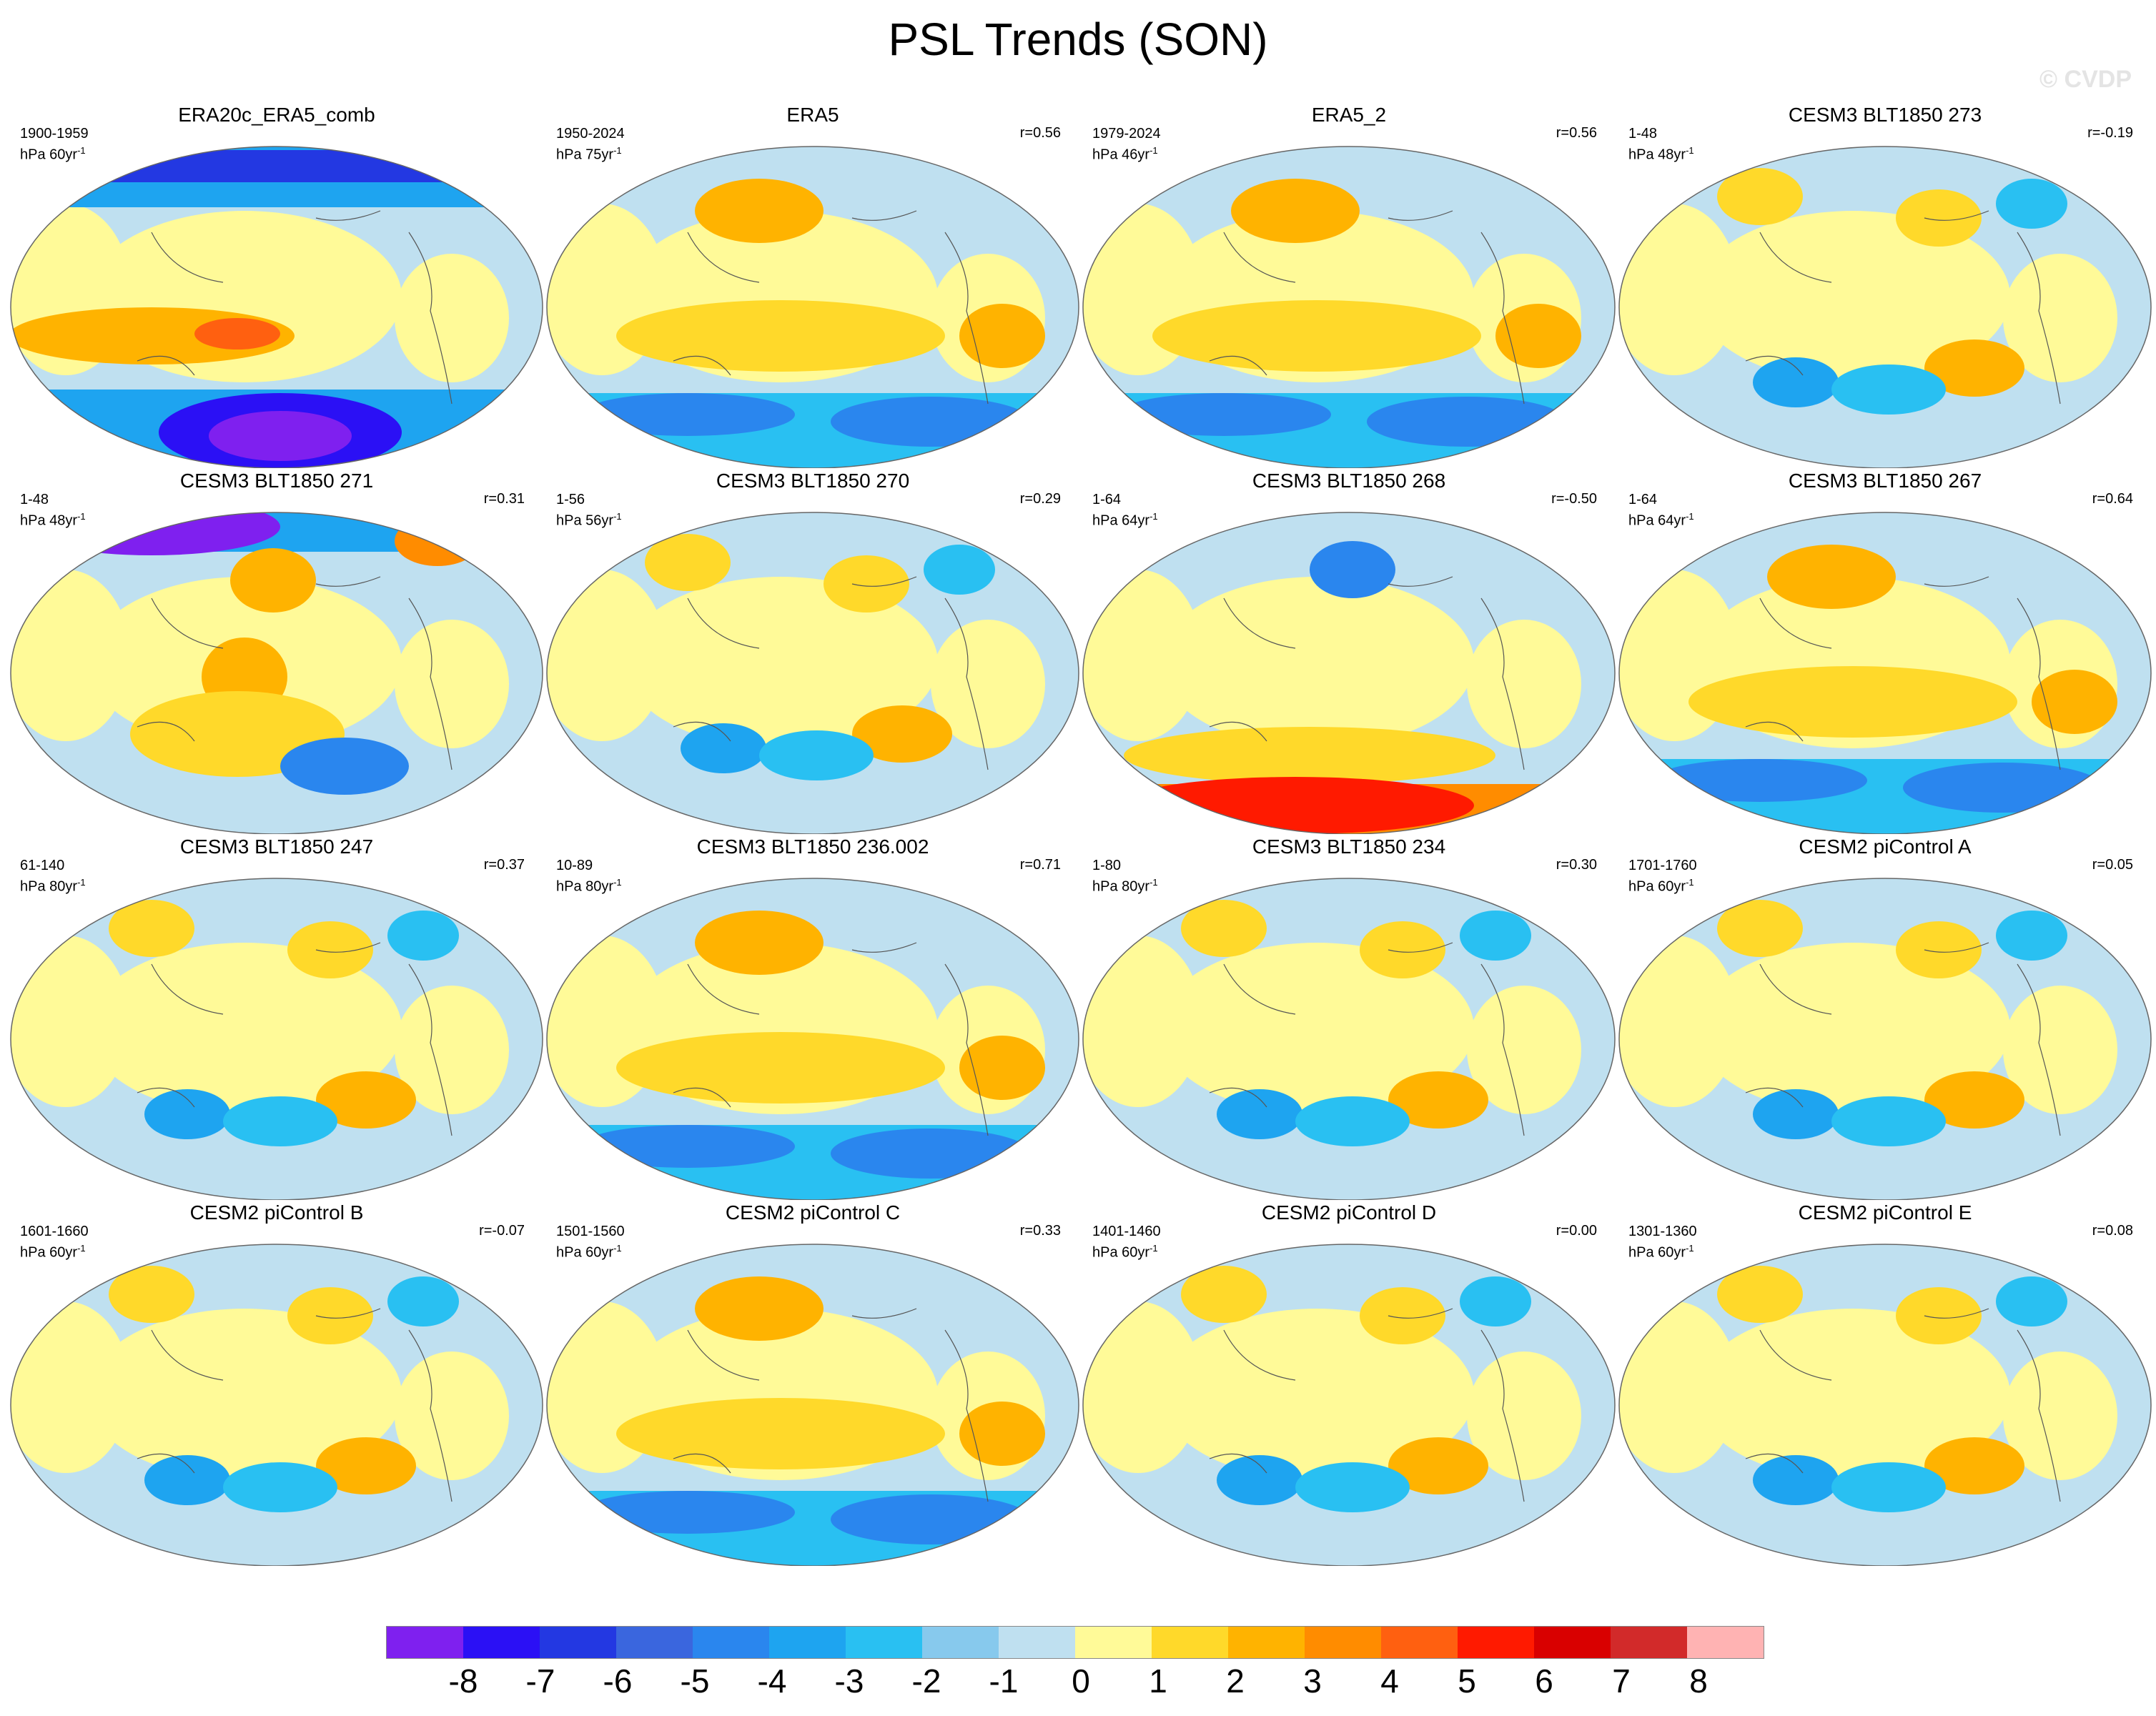 This screenshot has height=1716, width=2156. I want to click on colorbar-tick-label: 8, so click(1698, 1681).